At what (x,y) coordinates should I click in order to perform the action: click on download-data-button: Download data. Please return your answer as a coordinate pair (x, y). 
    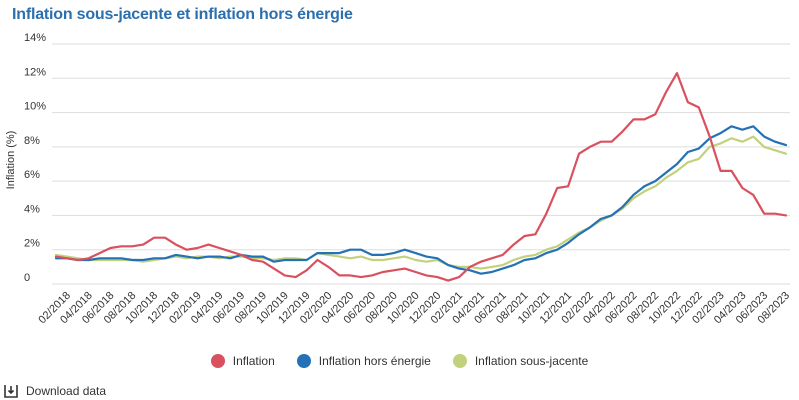
    Looking at the image, I should click on (55, 391).